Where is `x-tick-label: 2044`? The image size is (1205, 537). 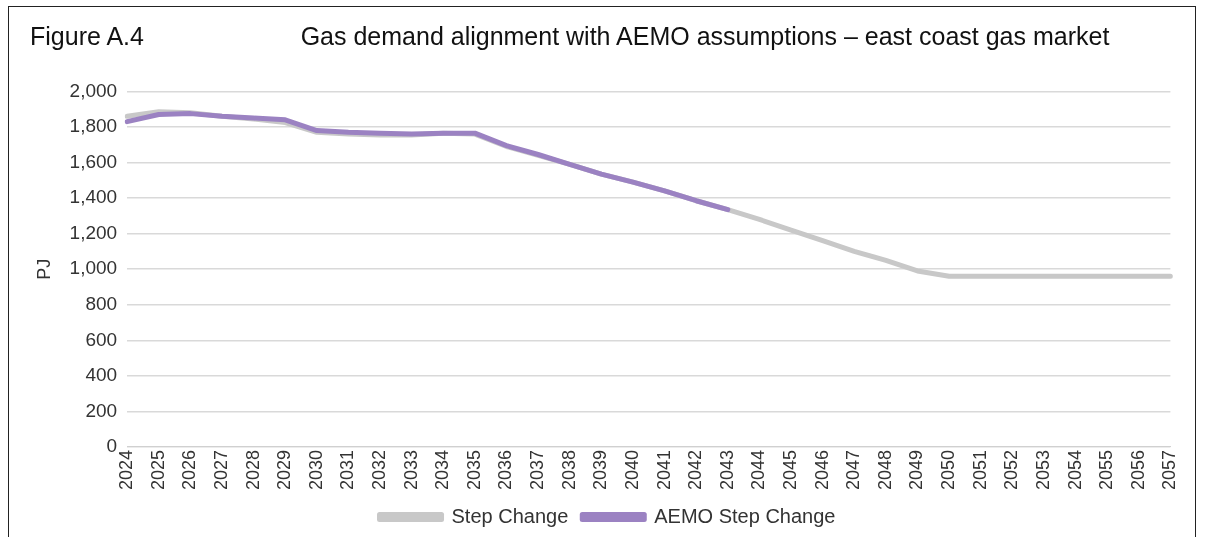 x-tick-label: 2044 is located at coordinates (758, 469).